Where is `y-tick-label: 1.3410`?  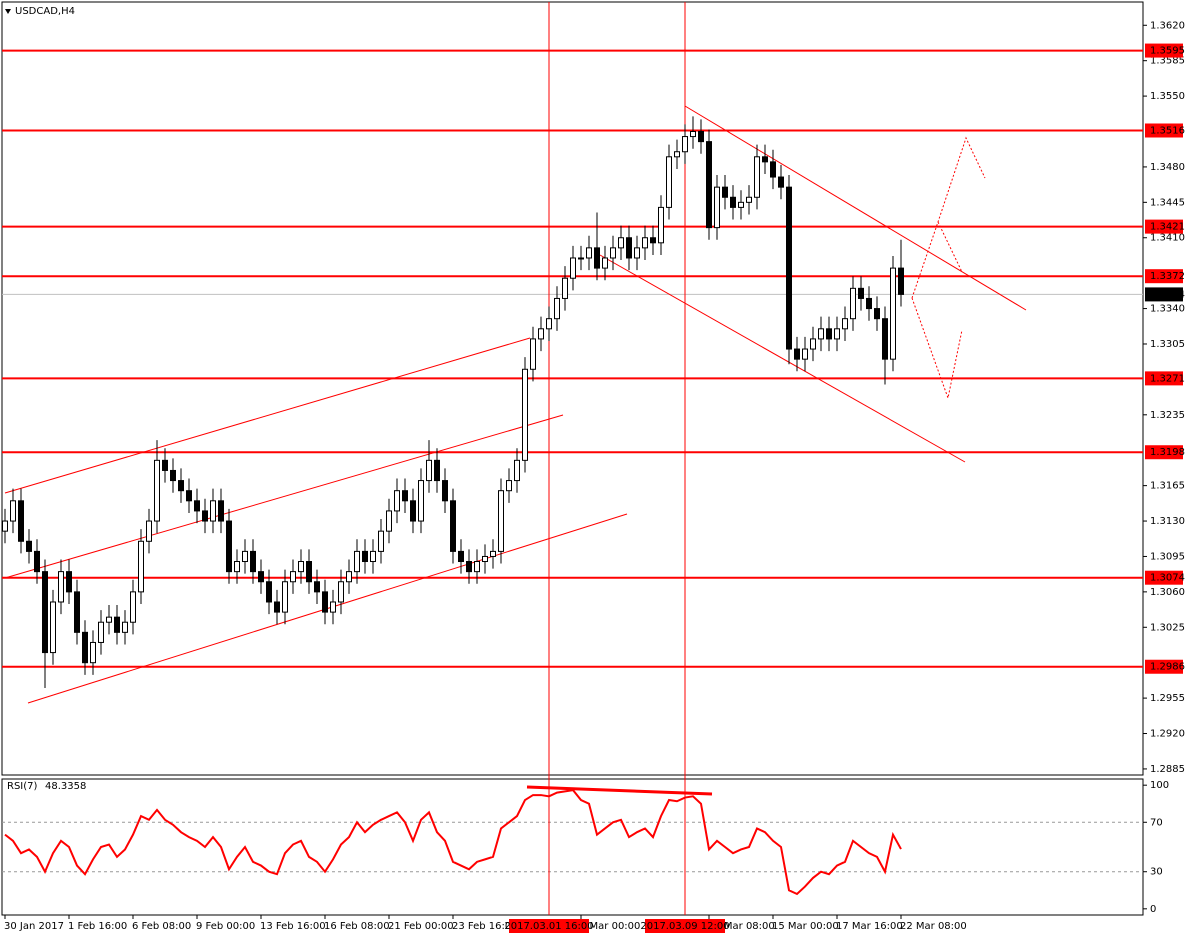 y-tick-label: 1.3410 is located at coordinates (1167, 238).